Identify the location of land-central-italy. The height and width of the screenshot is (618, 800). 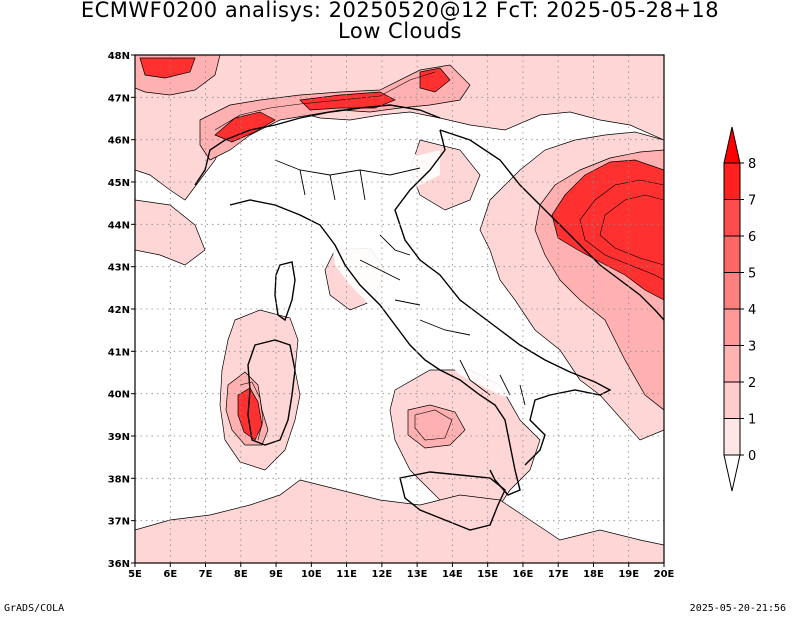
(380, 292).